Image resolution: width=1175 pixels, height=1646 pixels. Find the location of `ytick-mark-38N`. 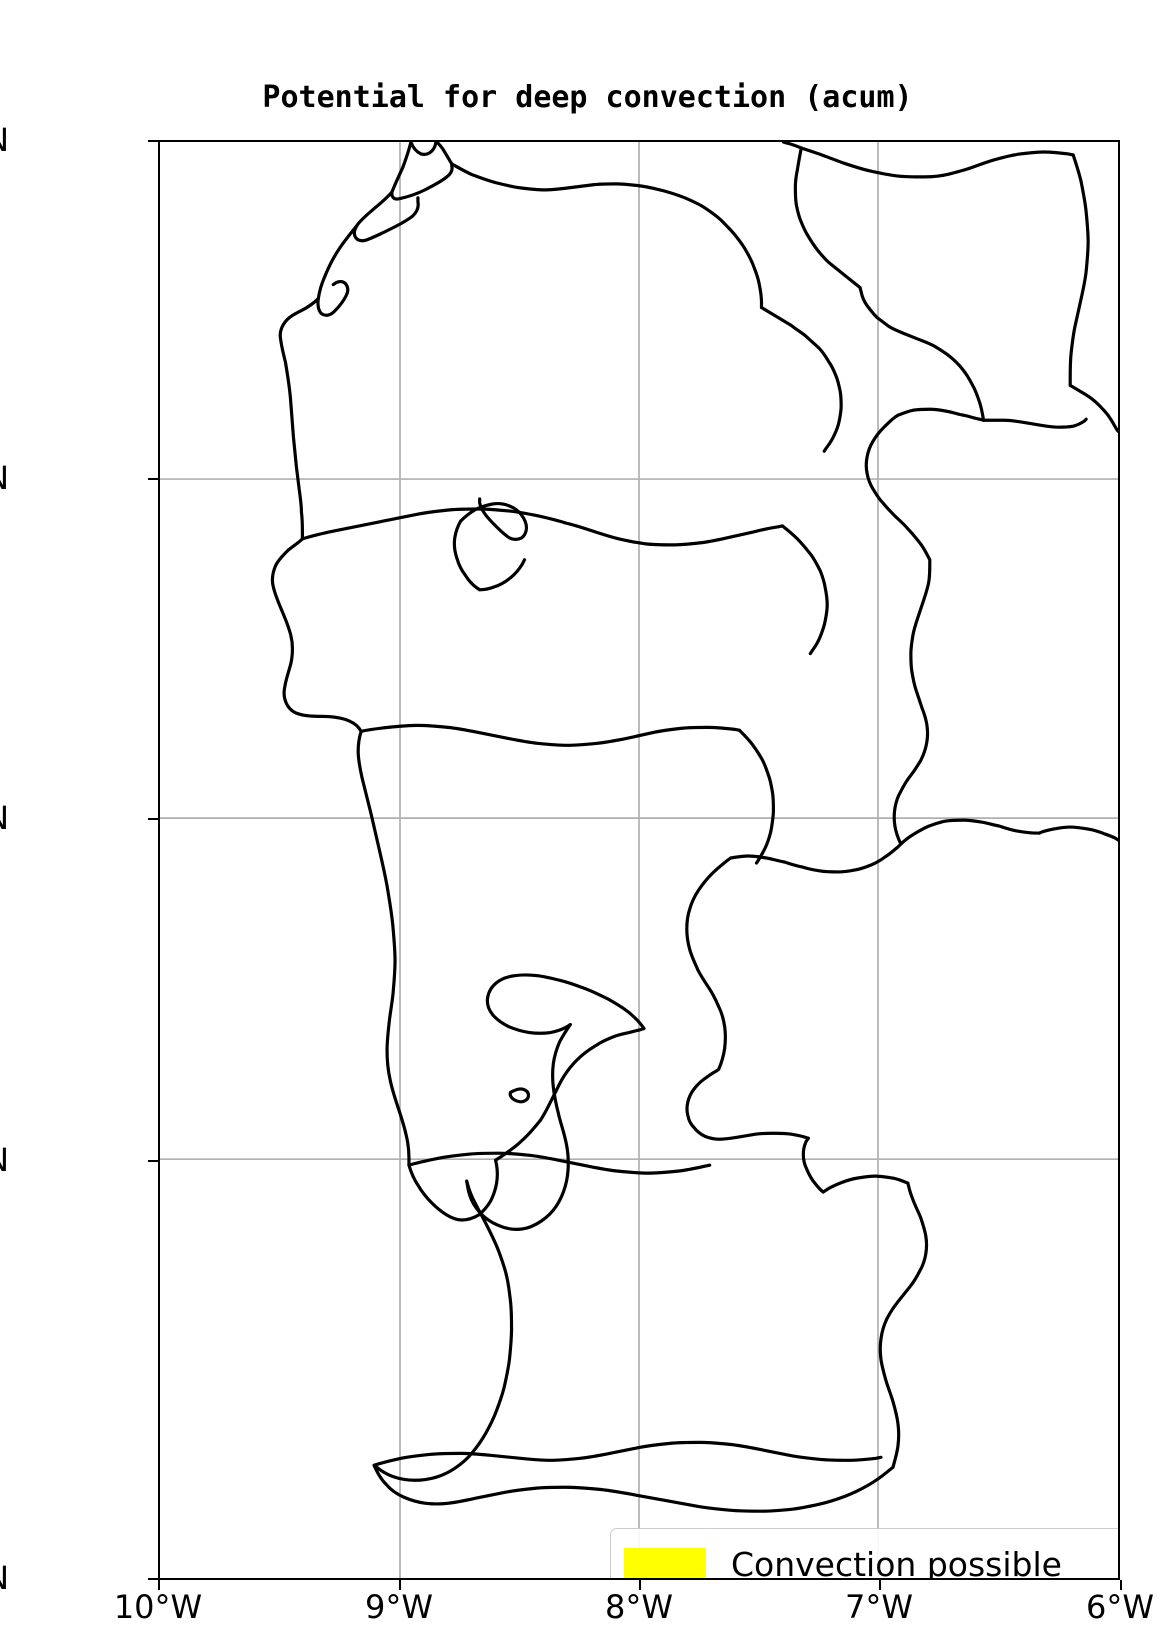

ytick-mark-38N is located at coordinates (153, 1161).